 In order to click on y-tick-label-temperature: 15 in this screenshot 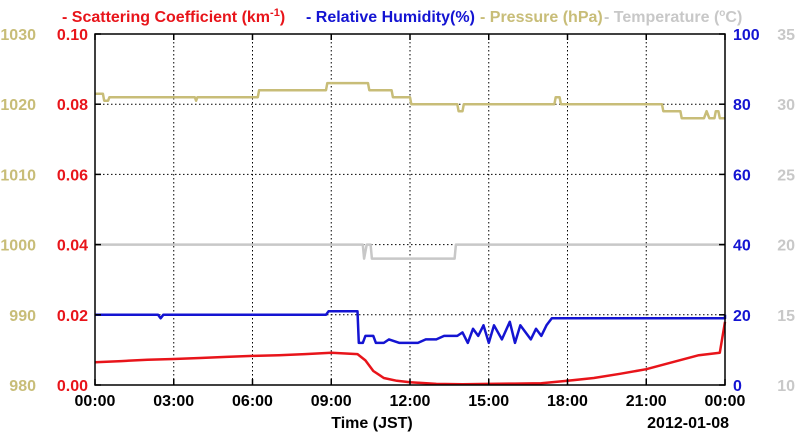, I will do `click(786, 316)`.